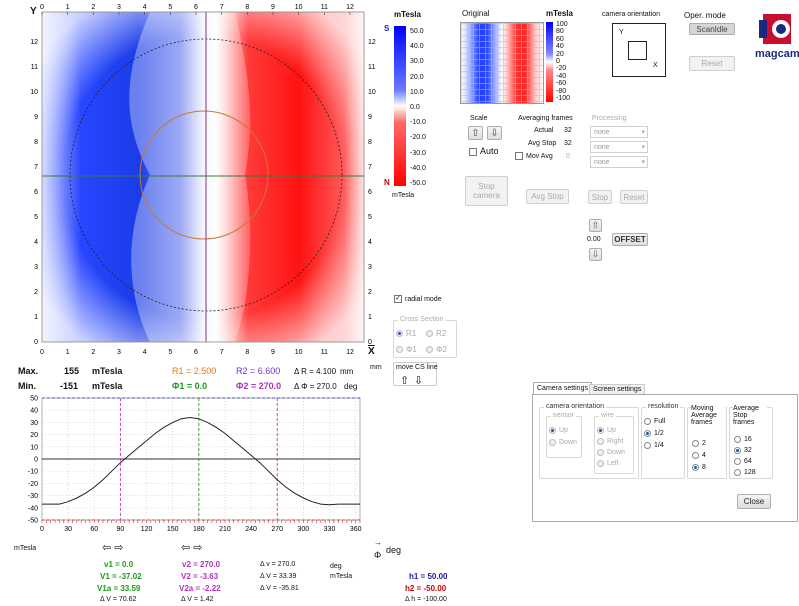 This screenshot has width=799, height=606. Describe the element at coordinates (387, 182) in the screenshot. I see `colorbar-n-label: N` at that location.